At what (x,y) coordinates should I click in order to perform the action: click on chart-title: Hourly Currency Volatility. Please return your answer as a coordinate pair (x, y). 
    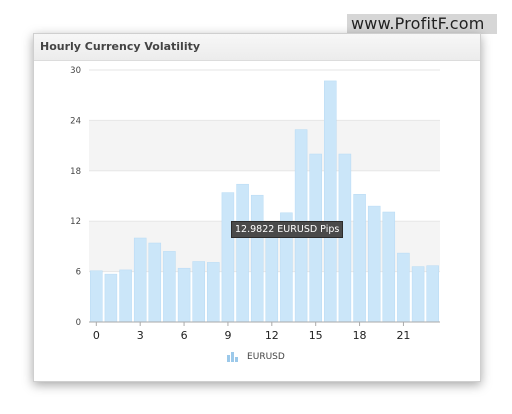
    Looking at the image, I should click on (120, 46).